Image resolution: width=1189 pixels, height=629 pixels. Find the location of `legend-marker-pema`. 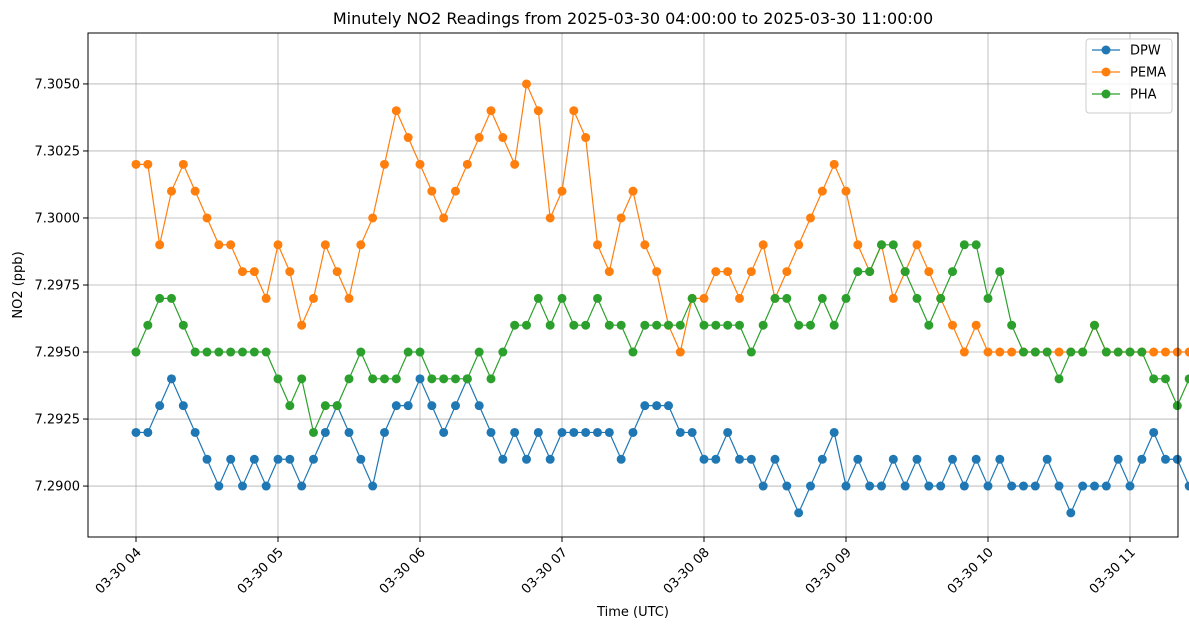

legend-marker-pema is located at coordinates (1106, 72).